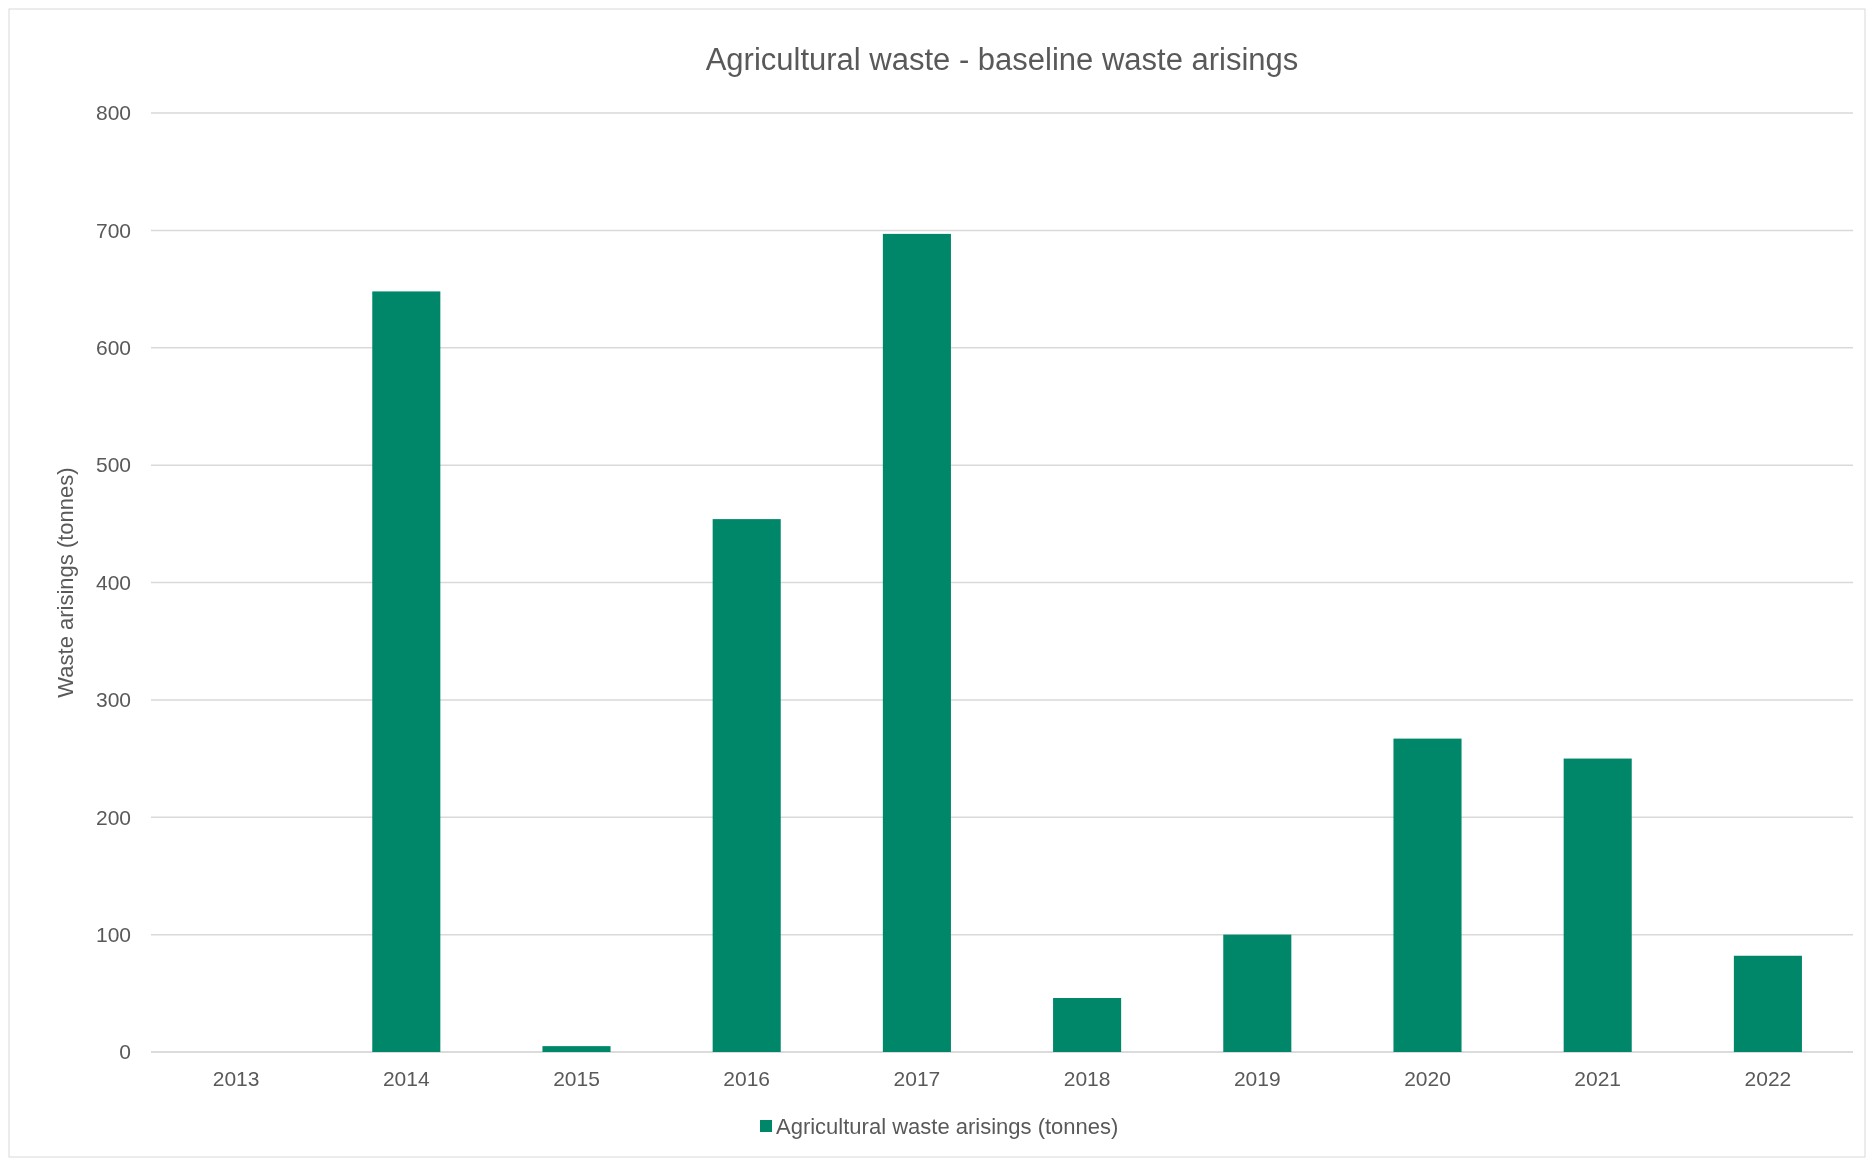  Describe the element at coordinates (125, 1052) in the screenshot. I see `y-tick-label: 0` at that location.